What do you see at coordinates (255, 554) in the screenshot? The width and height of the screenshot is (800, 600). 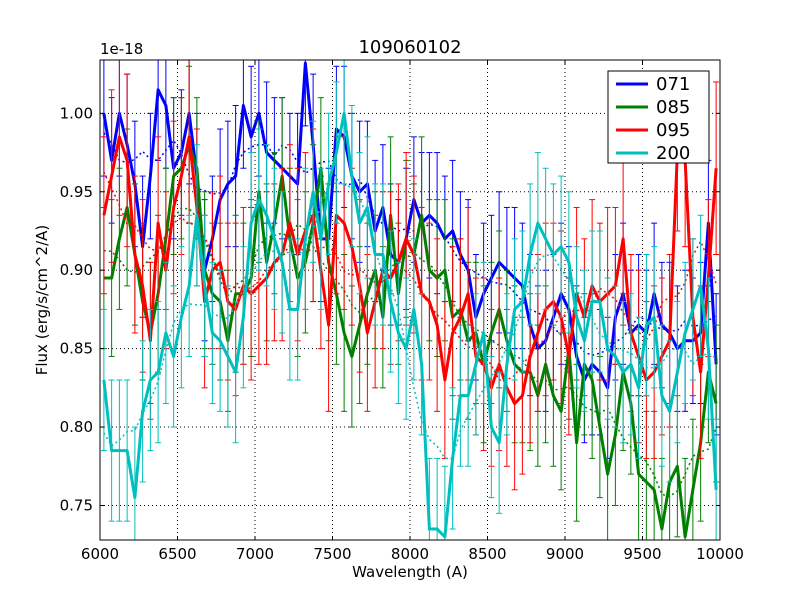 I see `x-tick-label: 7000` at bounding box center [255, 554].